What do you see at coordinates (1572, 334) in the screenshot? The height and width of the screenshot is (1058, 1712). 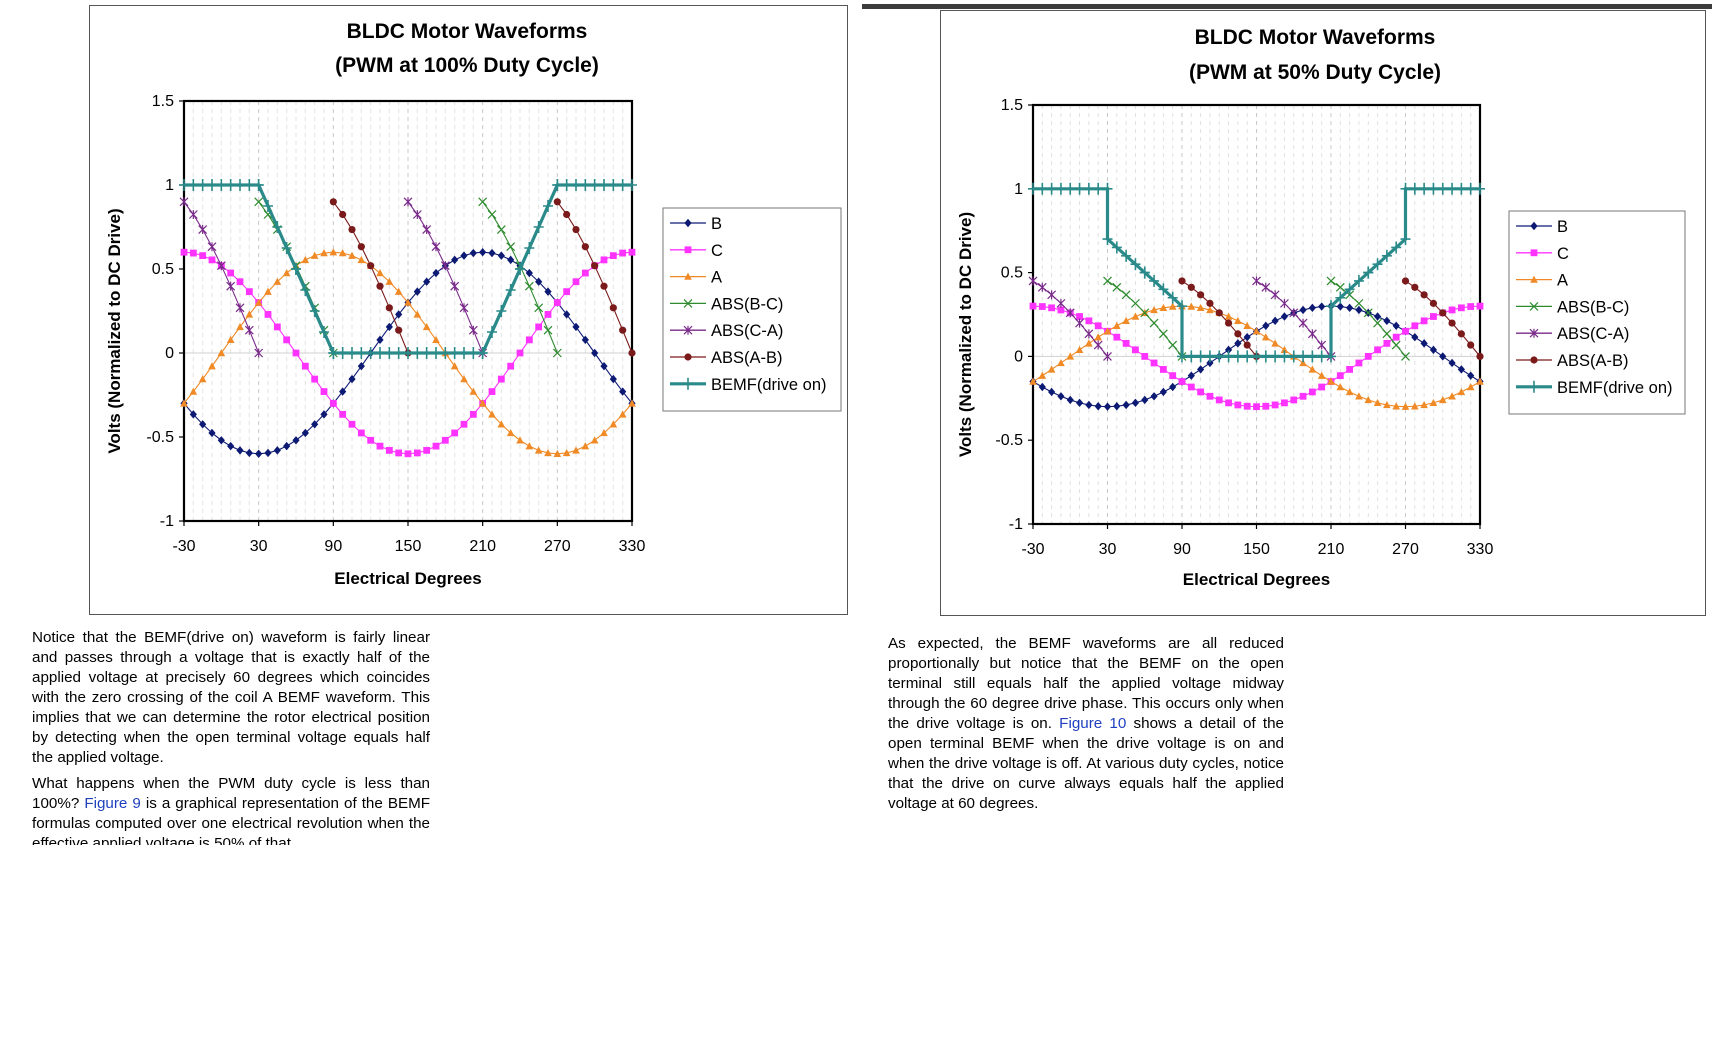 I see `legend-item: ABS(C-A)` at bounding box center [1572, 334].